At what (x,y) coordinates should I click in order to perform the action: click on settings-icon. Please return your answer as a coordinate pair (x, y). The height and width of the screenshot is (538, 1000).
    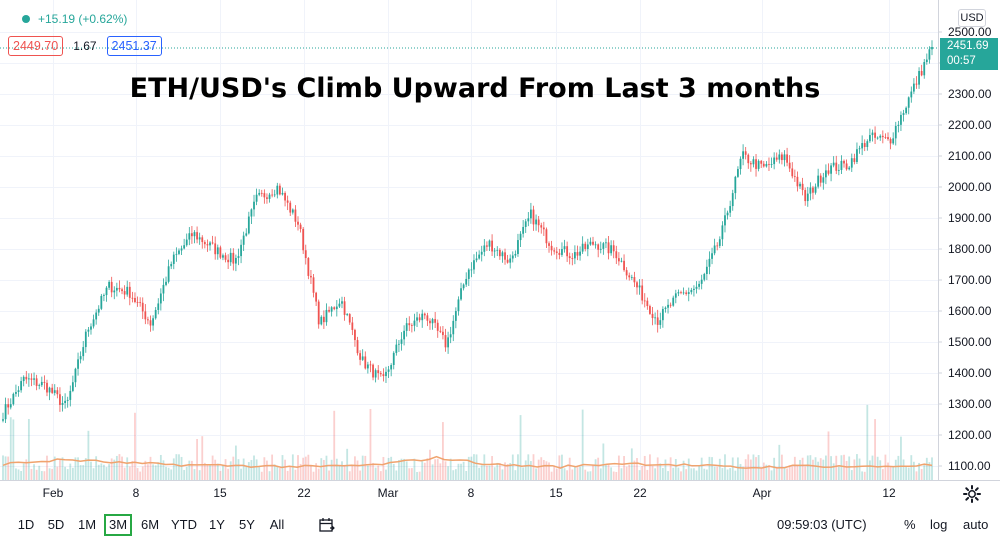
    Looking at the image, I should click on (972, 494).